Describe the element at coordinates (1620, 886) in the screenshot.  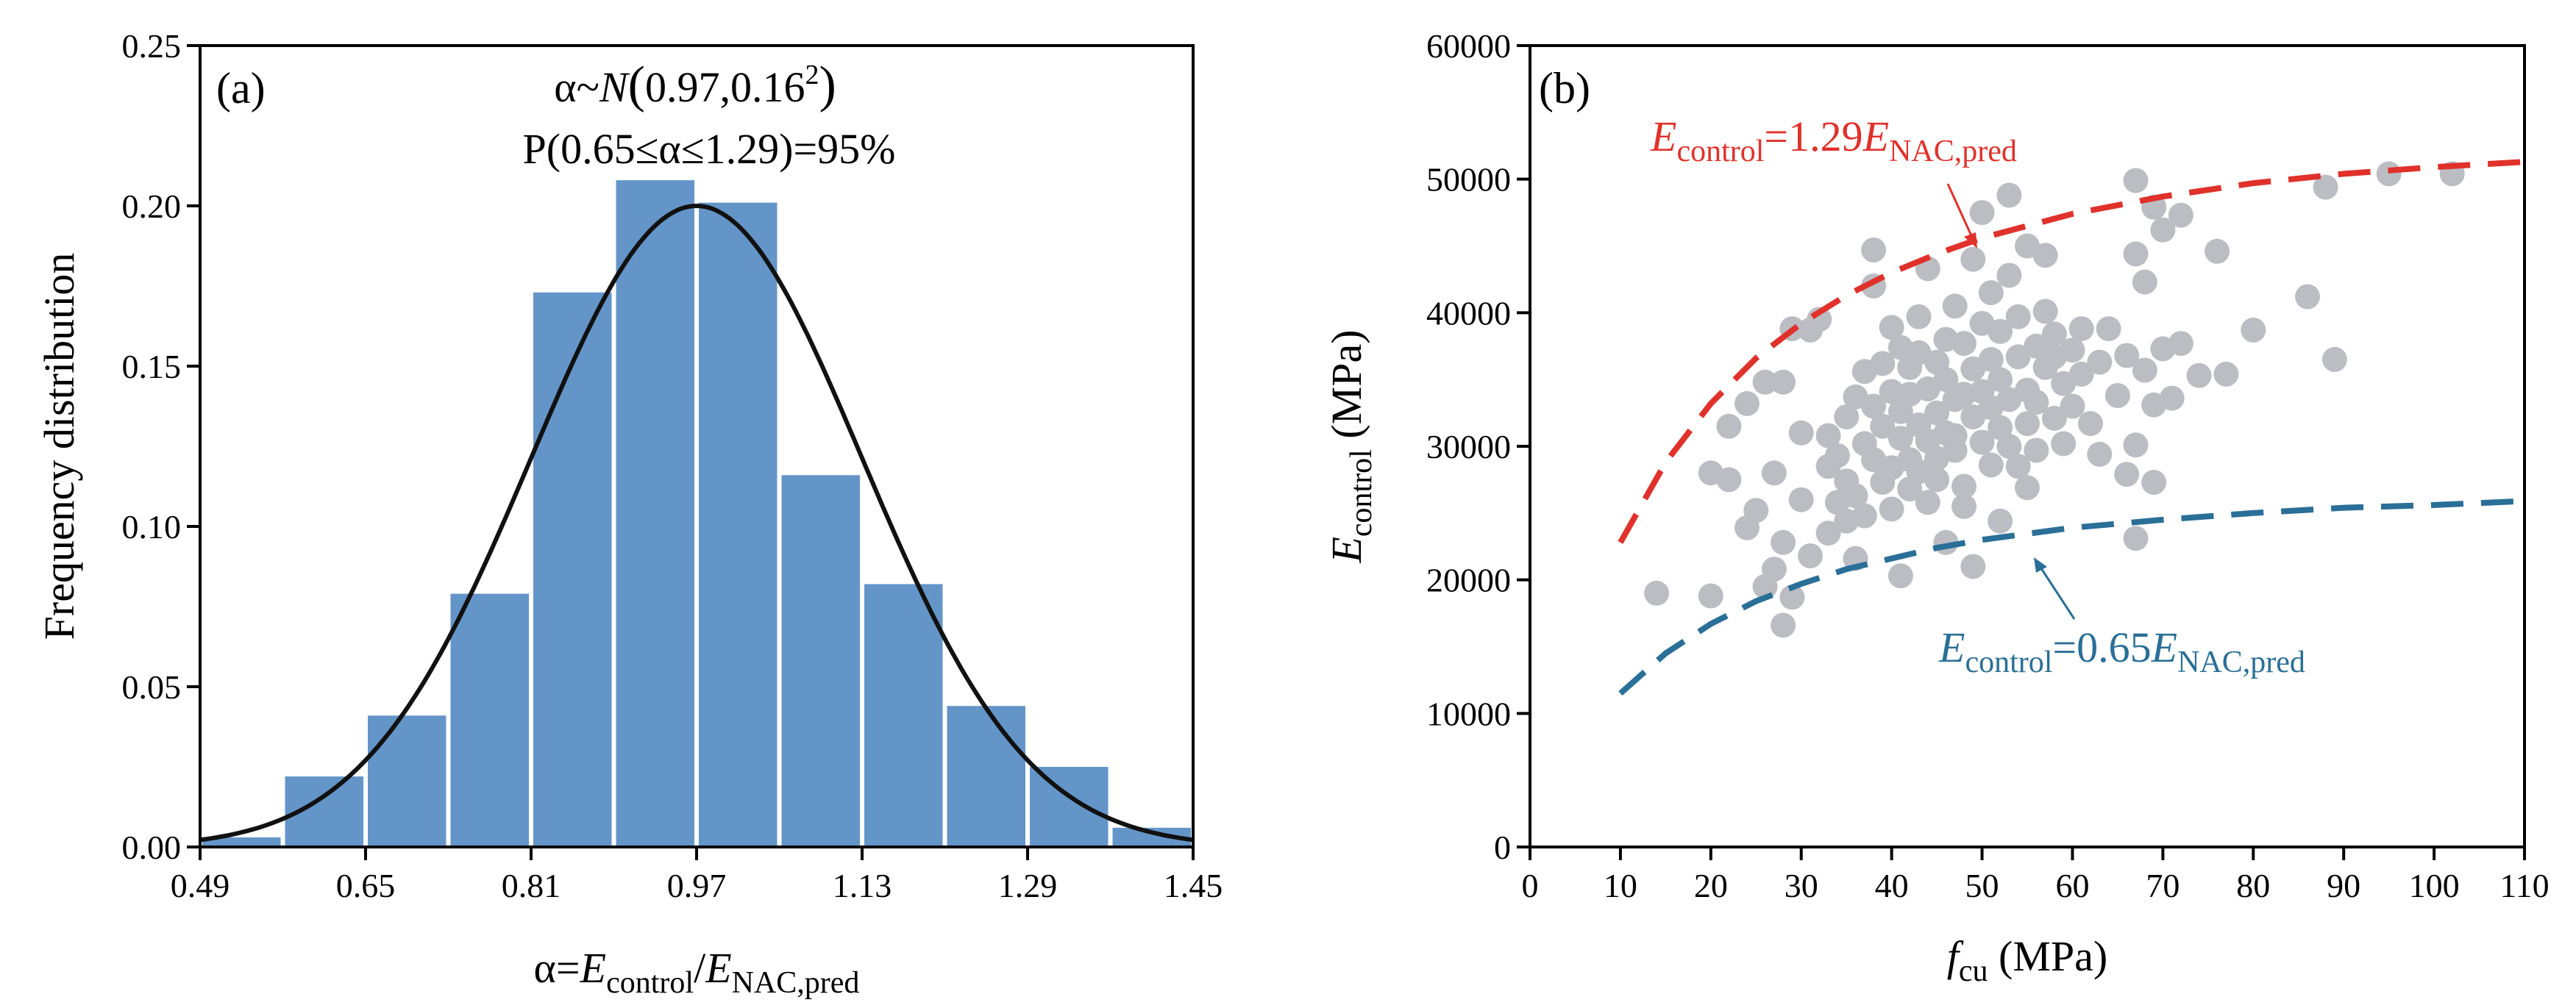
I see `x-tick-label: 10` at that location.